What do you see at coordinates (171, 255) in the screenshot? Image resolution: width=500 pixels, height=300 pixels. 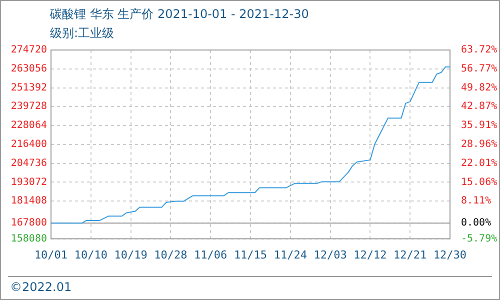 I see `x-tick-label: 10/28` at bounding box center [171, 255].